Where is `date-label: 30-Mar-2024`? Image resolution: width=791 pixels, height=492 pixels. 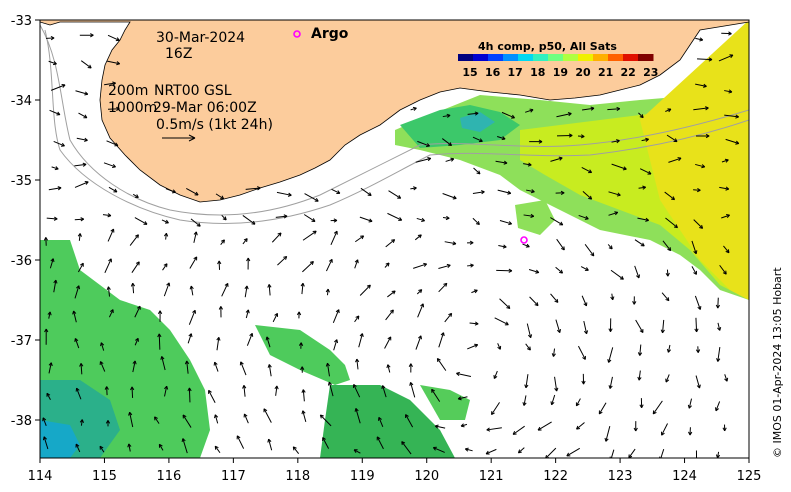
date-label: 30-Mar-2024 is located at coordinates (200, 38).